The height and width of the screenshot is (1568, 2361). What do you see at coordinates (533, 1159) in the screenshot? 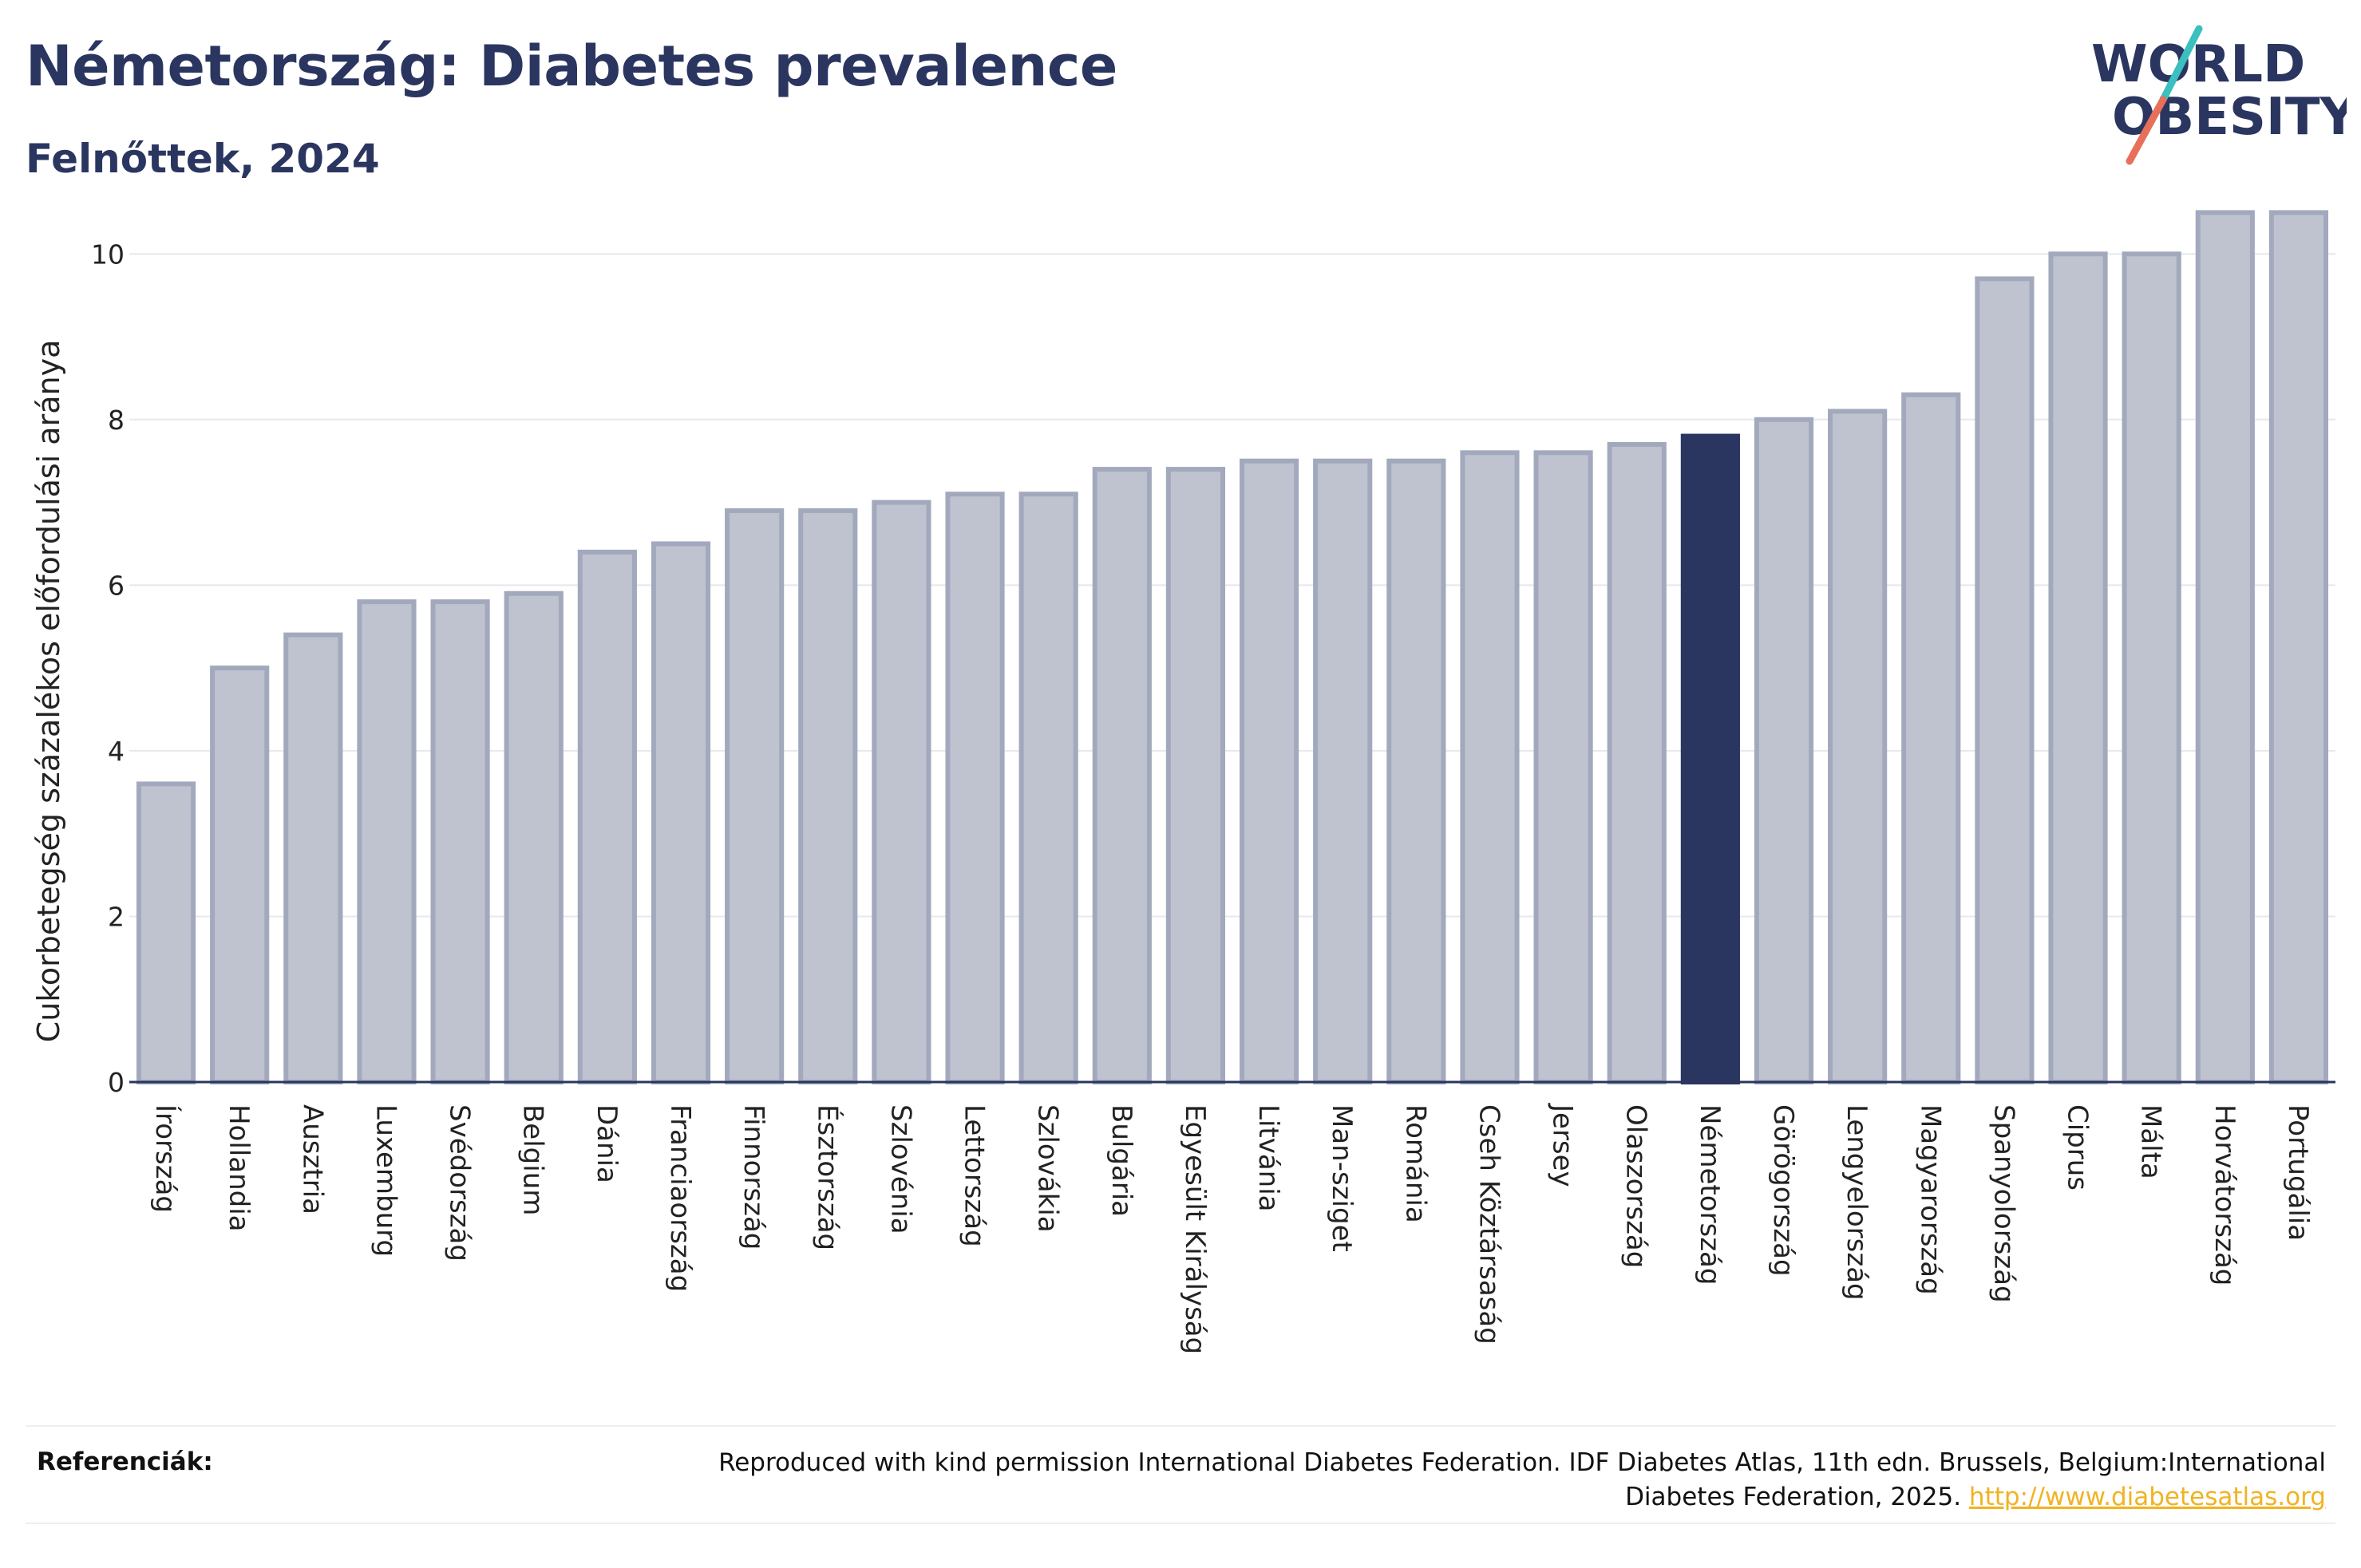
I see `x-tick-label: Belgium` at bounding box center [533, 1159].